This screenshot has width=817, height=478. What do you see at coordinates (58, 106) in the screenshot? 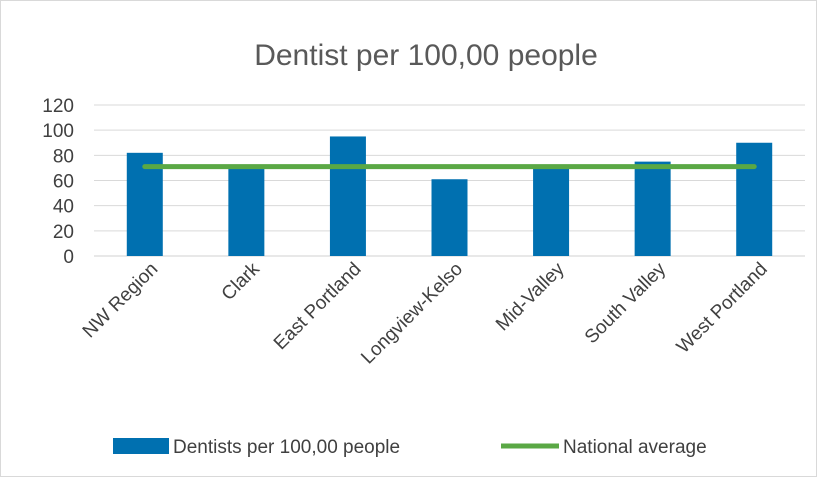
I see `y-tick-label: 120` at bounding box center [58, 106].